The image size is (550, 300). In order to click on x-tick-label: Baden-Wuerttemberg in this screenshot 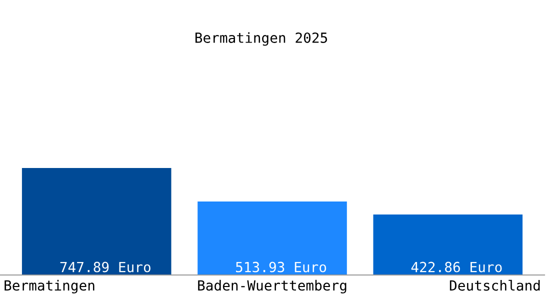, I will do `click(272, 287)`.